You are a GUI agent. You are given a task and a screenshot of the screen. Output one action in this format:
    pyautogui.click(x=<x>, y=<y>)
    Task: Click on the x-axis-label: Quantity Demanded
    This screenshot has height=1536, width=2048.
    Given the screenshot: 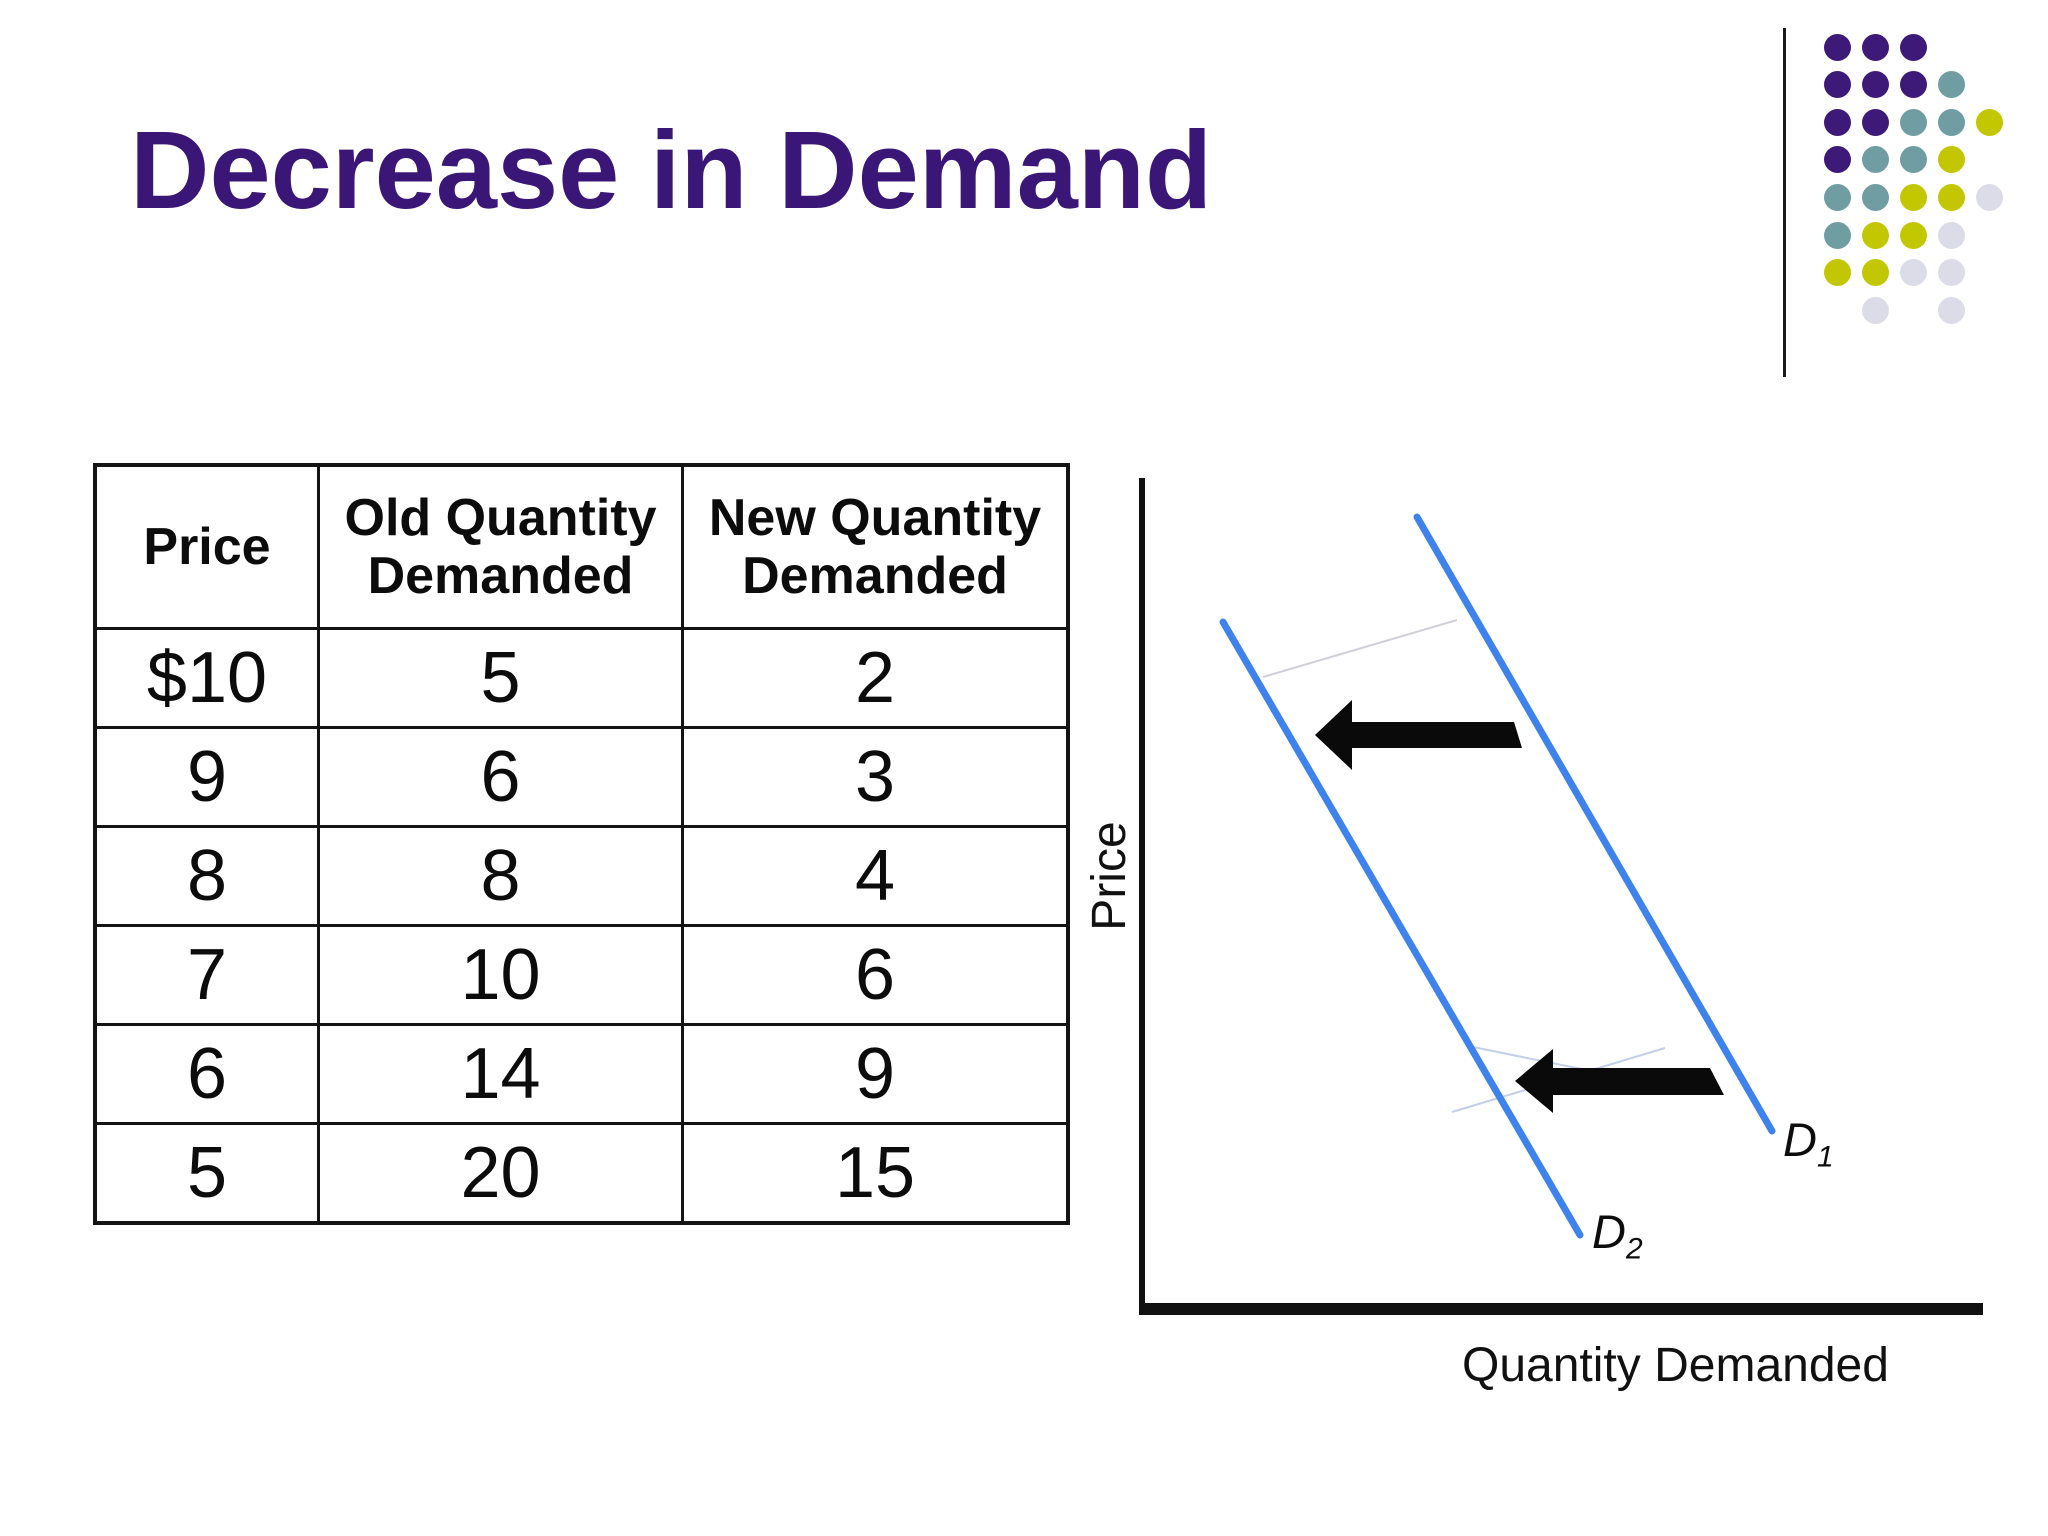 What is the action you would take?
    pyautogui.click(x=1675, y=1365)
    